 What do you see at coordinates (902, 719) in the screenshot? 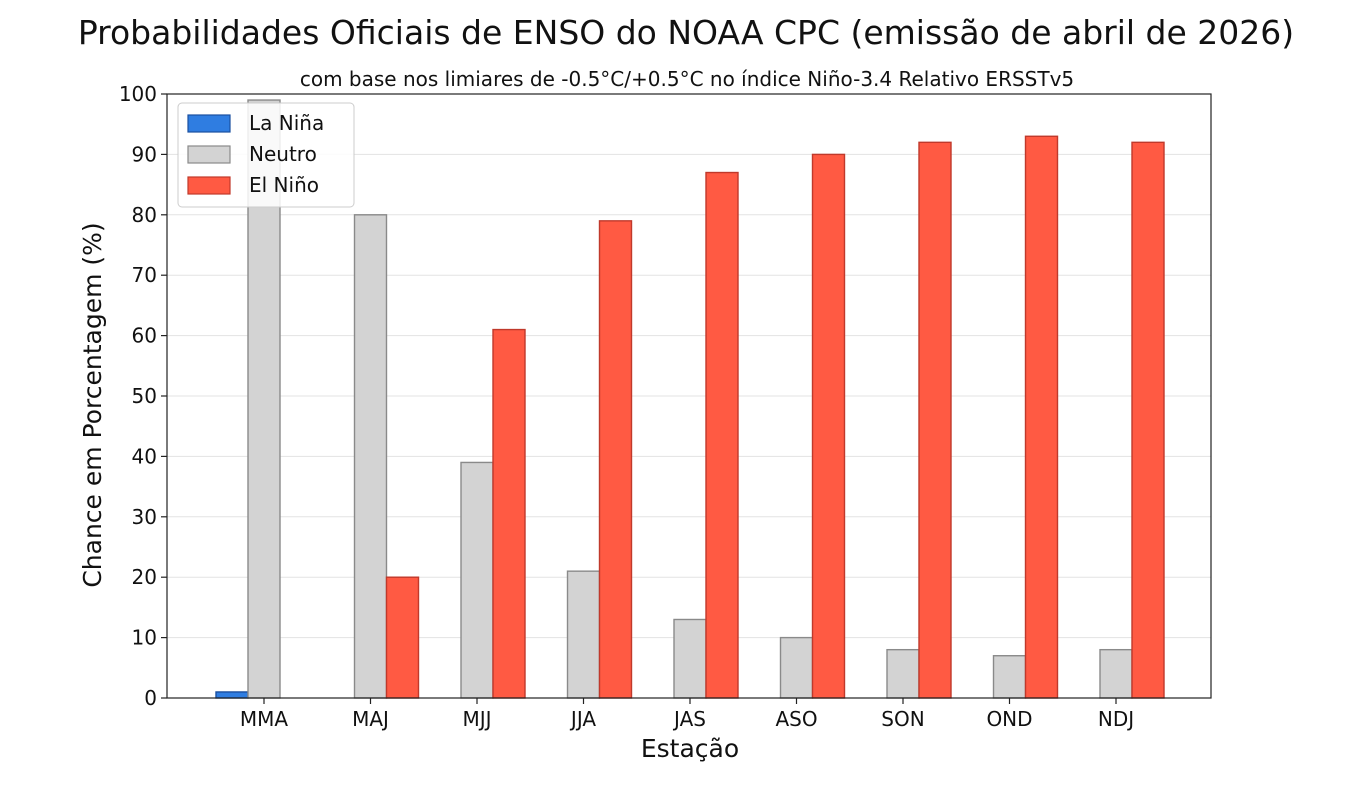
I see `x-tick-label: SON` at bounding box center [902, 719].